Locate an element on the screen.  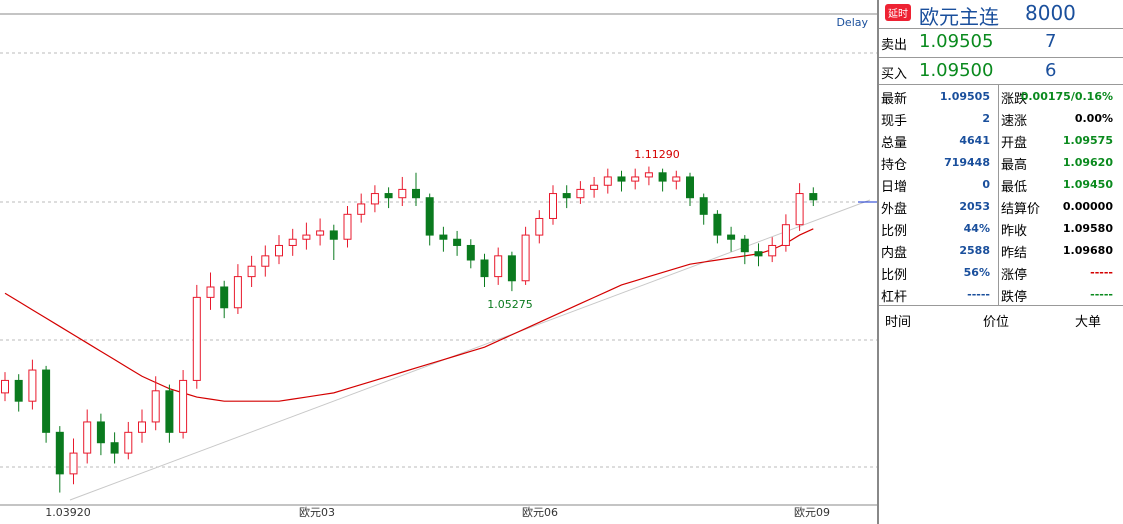
stat-value: 0.00175/0.16% is located at coordinates (1066, 96).